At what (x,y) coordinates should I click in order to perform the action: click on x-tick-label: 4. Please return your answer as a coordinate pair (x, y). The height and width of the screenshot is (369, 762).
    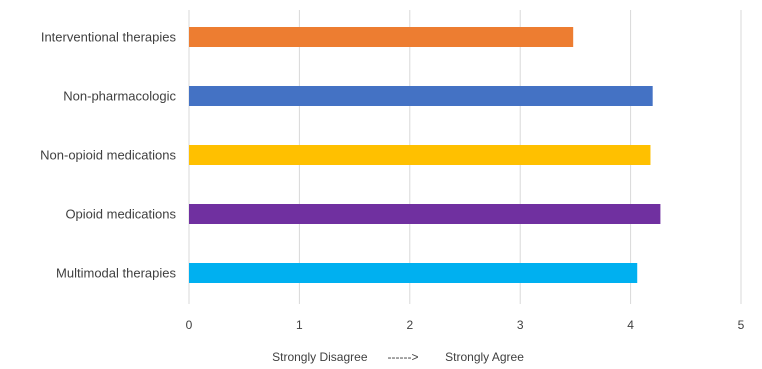
    Looking at the image, I should click on (630, 325).